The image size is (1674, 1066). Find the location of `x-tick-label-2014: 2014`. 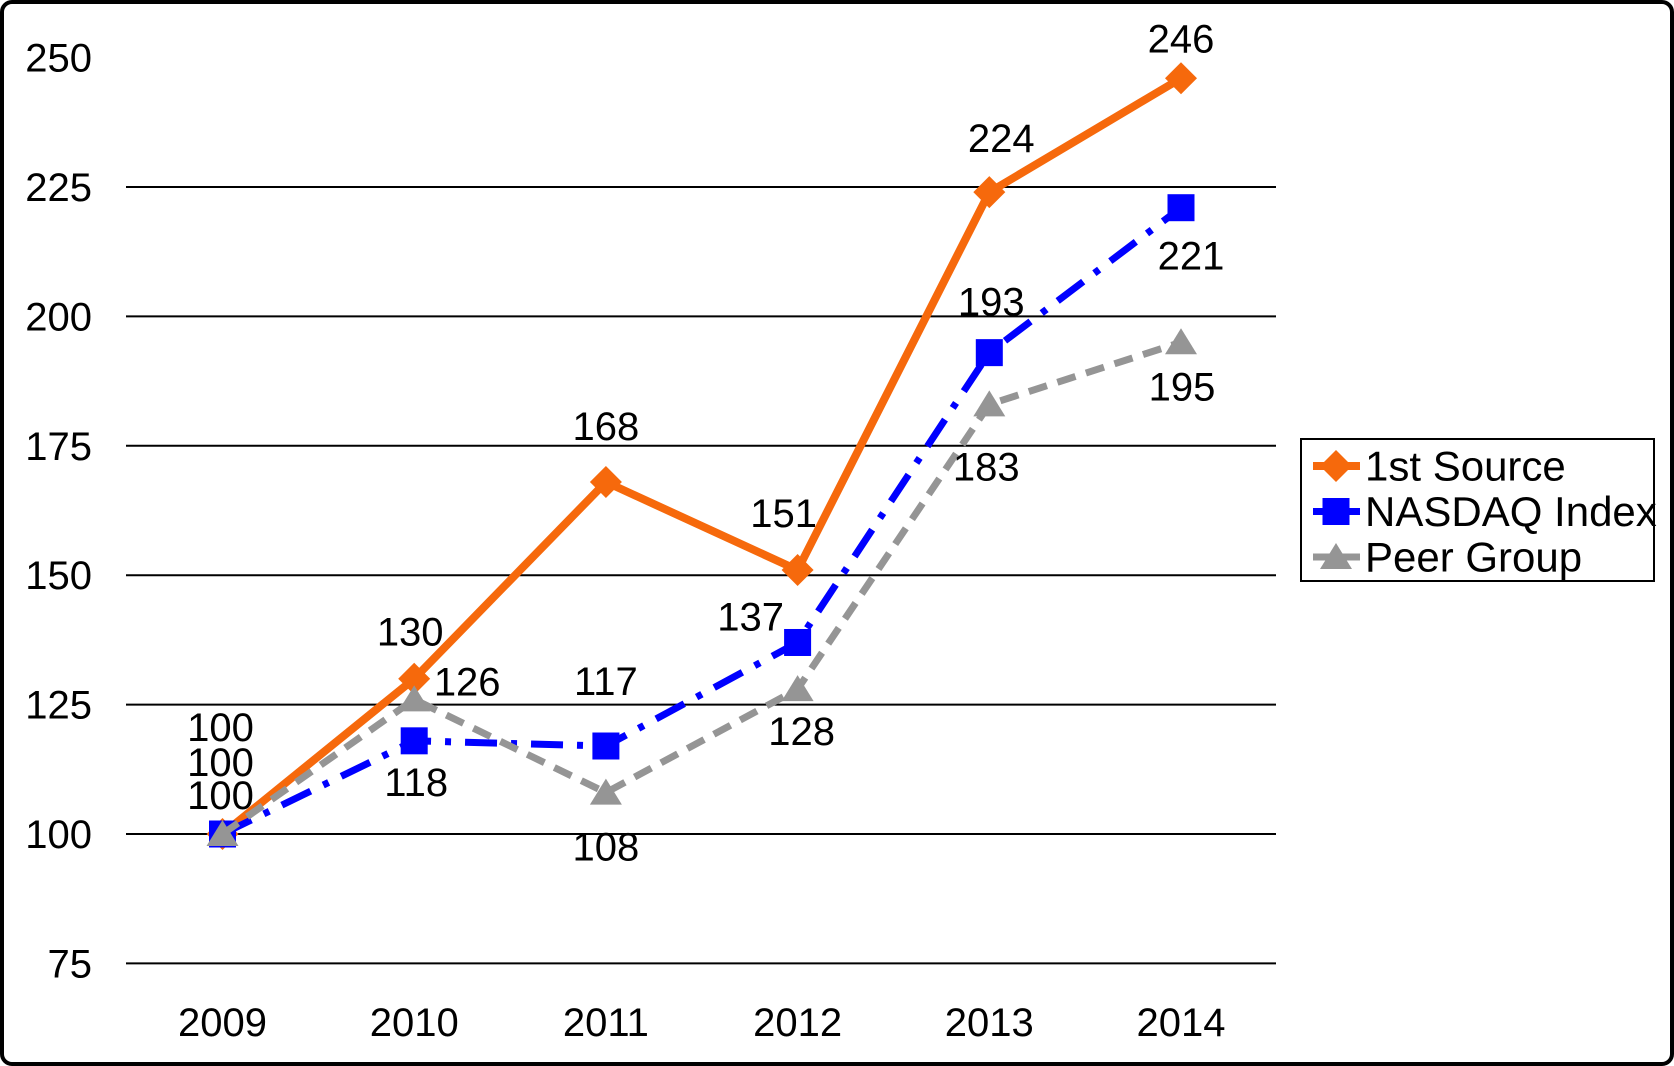

x-tick-label-2014: 2014 is located at coordinates (1181, 1023).